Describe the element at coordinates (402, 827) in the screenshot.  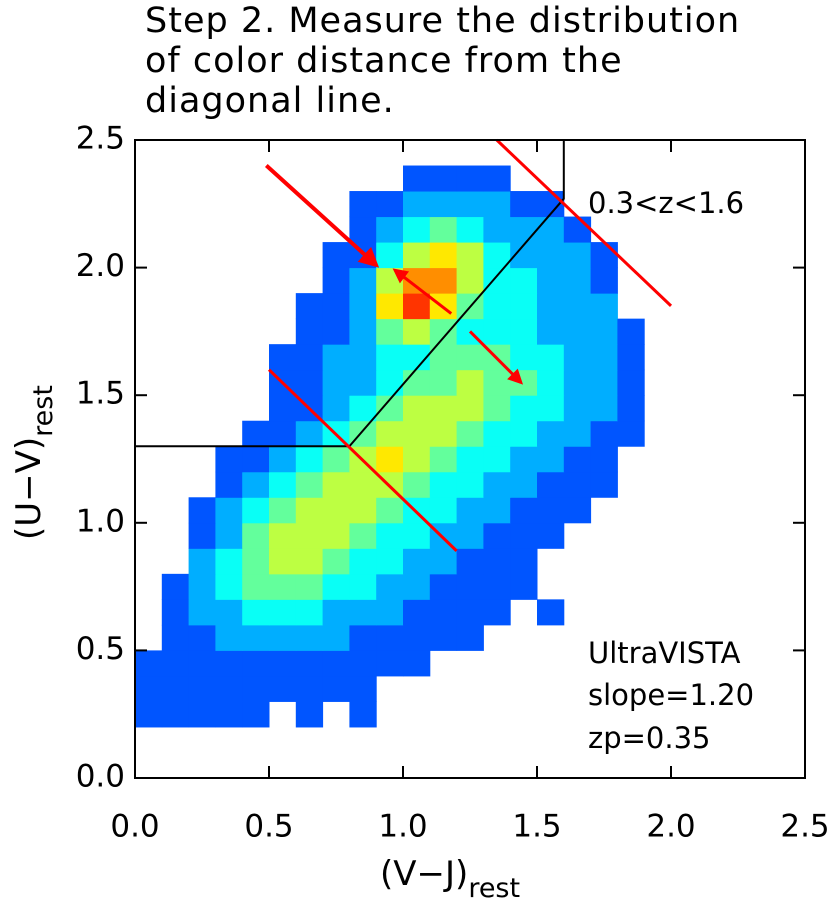
I see `x-tick-label: 1.0` at that location.